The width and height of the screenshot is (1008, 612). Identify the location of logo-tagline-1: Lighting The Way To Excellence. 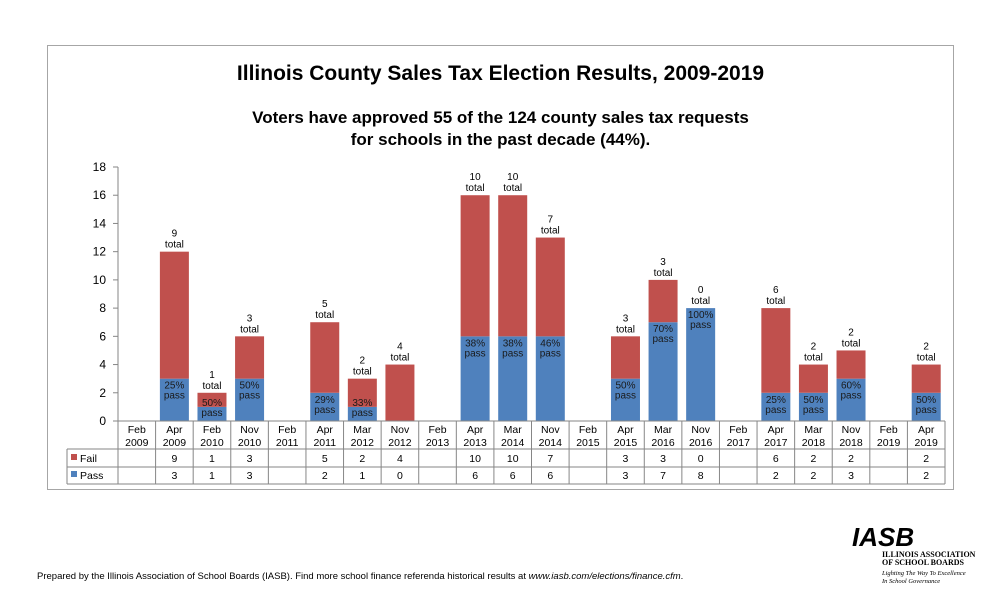
(923, 573).